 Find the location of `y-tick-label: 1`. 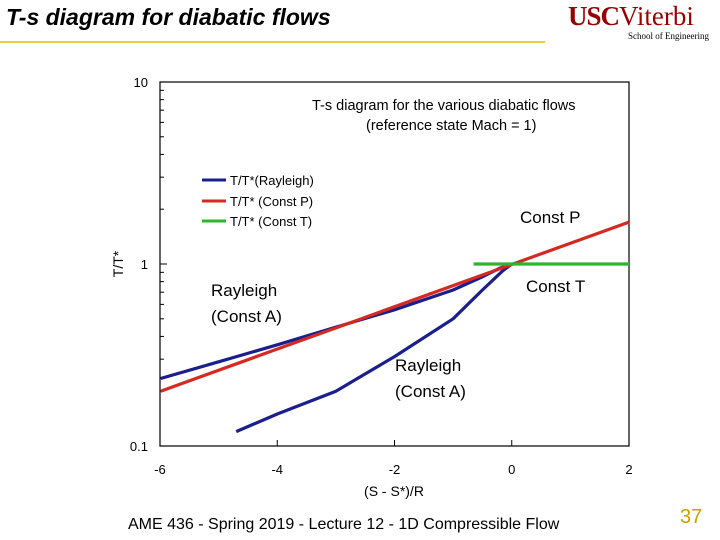

y-tick-label: 1 is located at coordinates (144, 264).